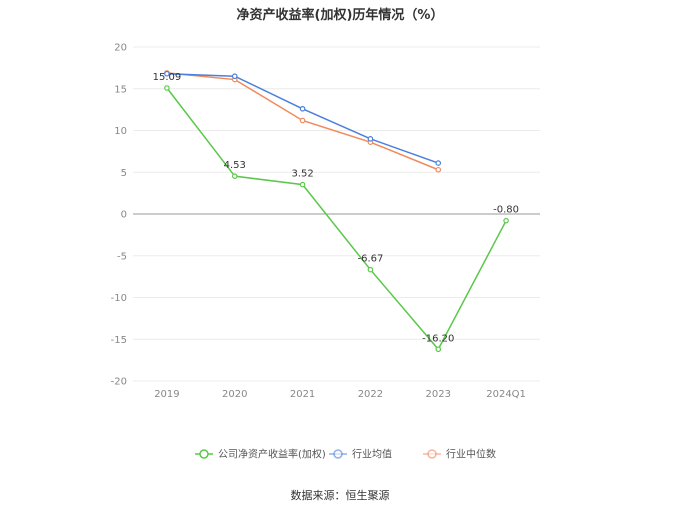 The height and width of the screenshot is (509, 680). What do you see at coordinates (272, 454) in the screenshot?
I see `legend-label: 公司净资产收益率(加权)` at bounding box center [272, 454].